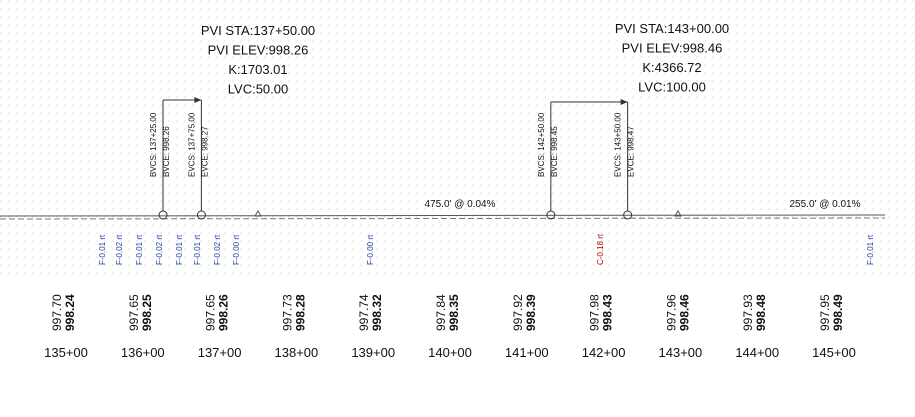  I want to click on design-elevation: 998.26, so click(224, 312).